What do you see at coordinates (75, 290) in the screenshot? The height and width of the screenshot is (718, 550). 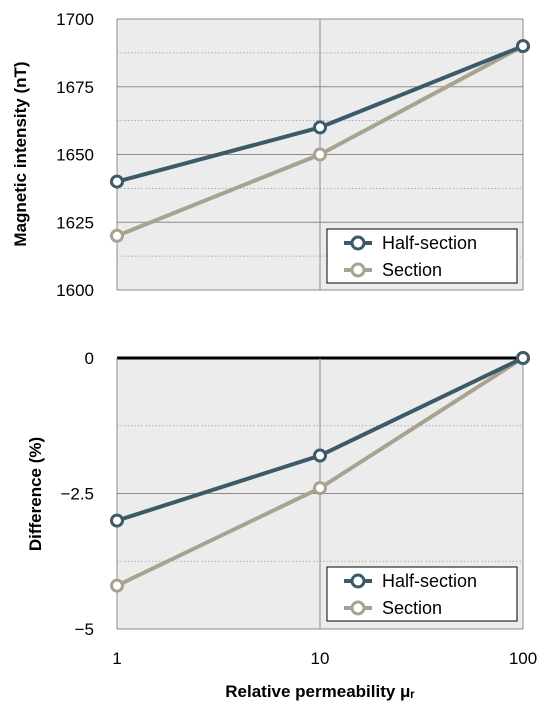 I see `y-tick-label: 1600` at bounding box center [75, 290].